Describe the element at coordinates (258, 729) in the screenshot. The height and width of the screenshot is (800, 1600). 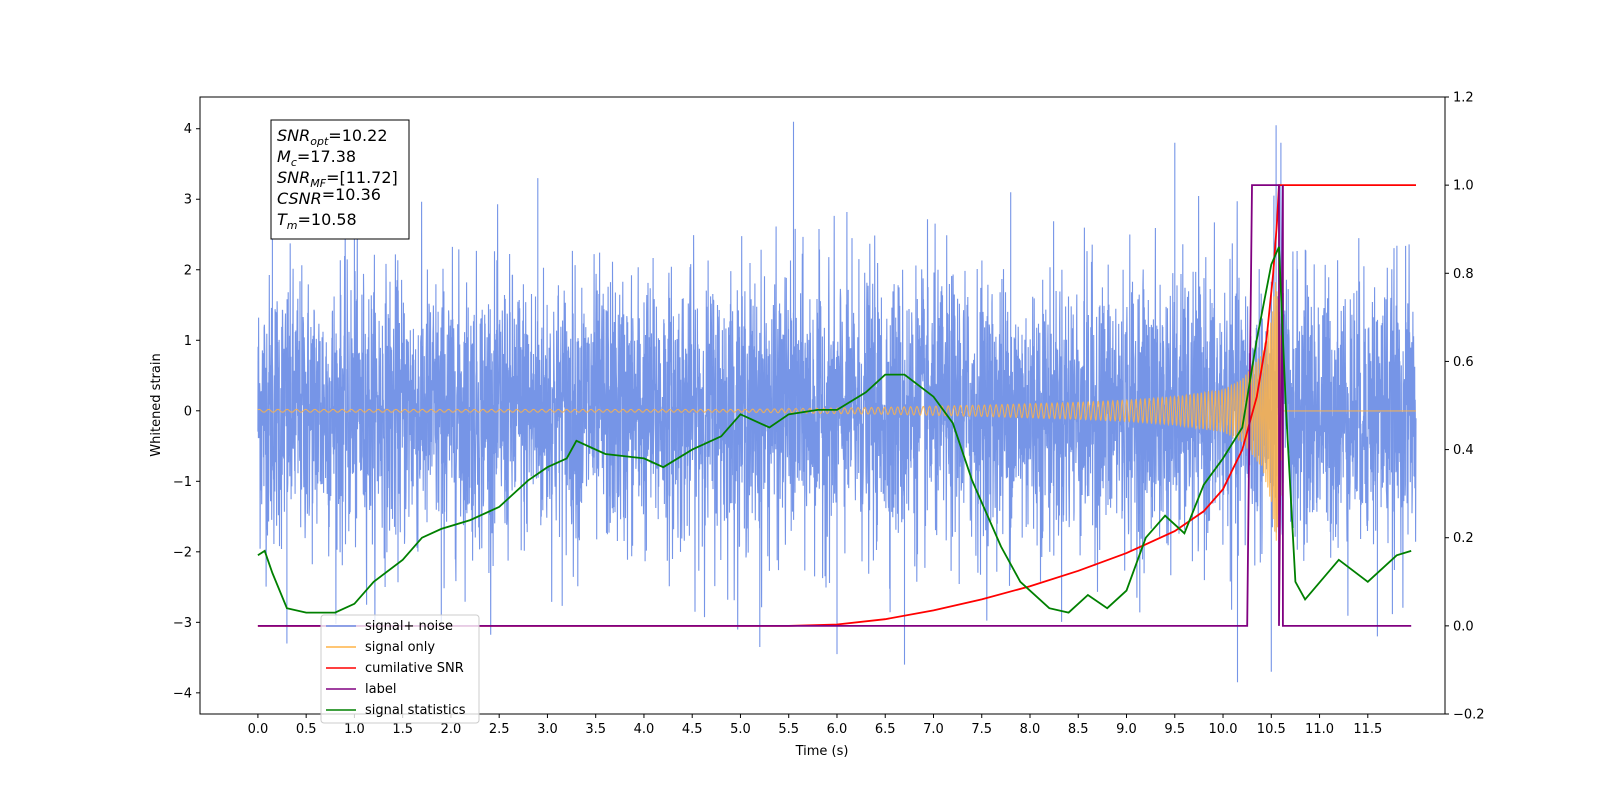
I see `x-tick-label: 0.0` at that location.